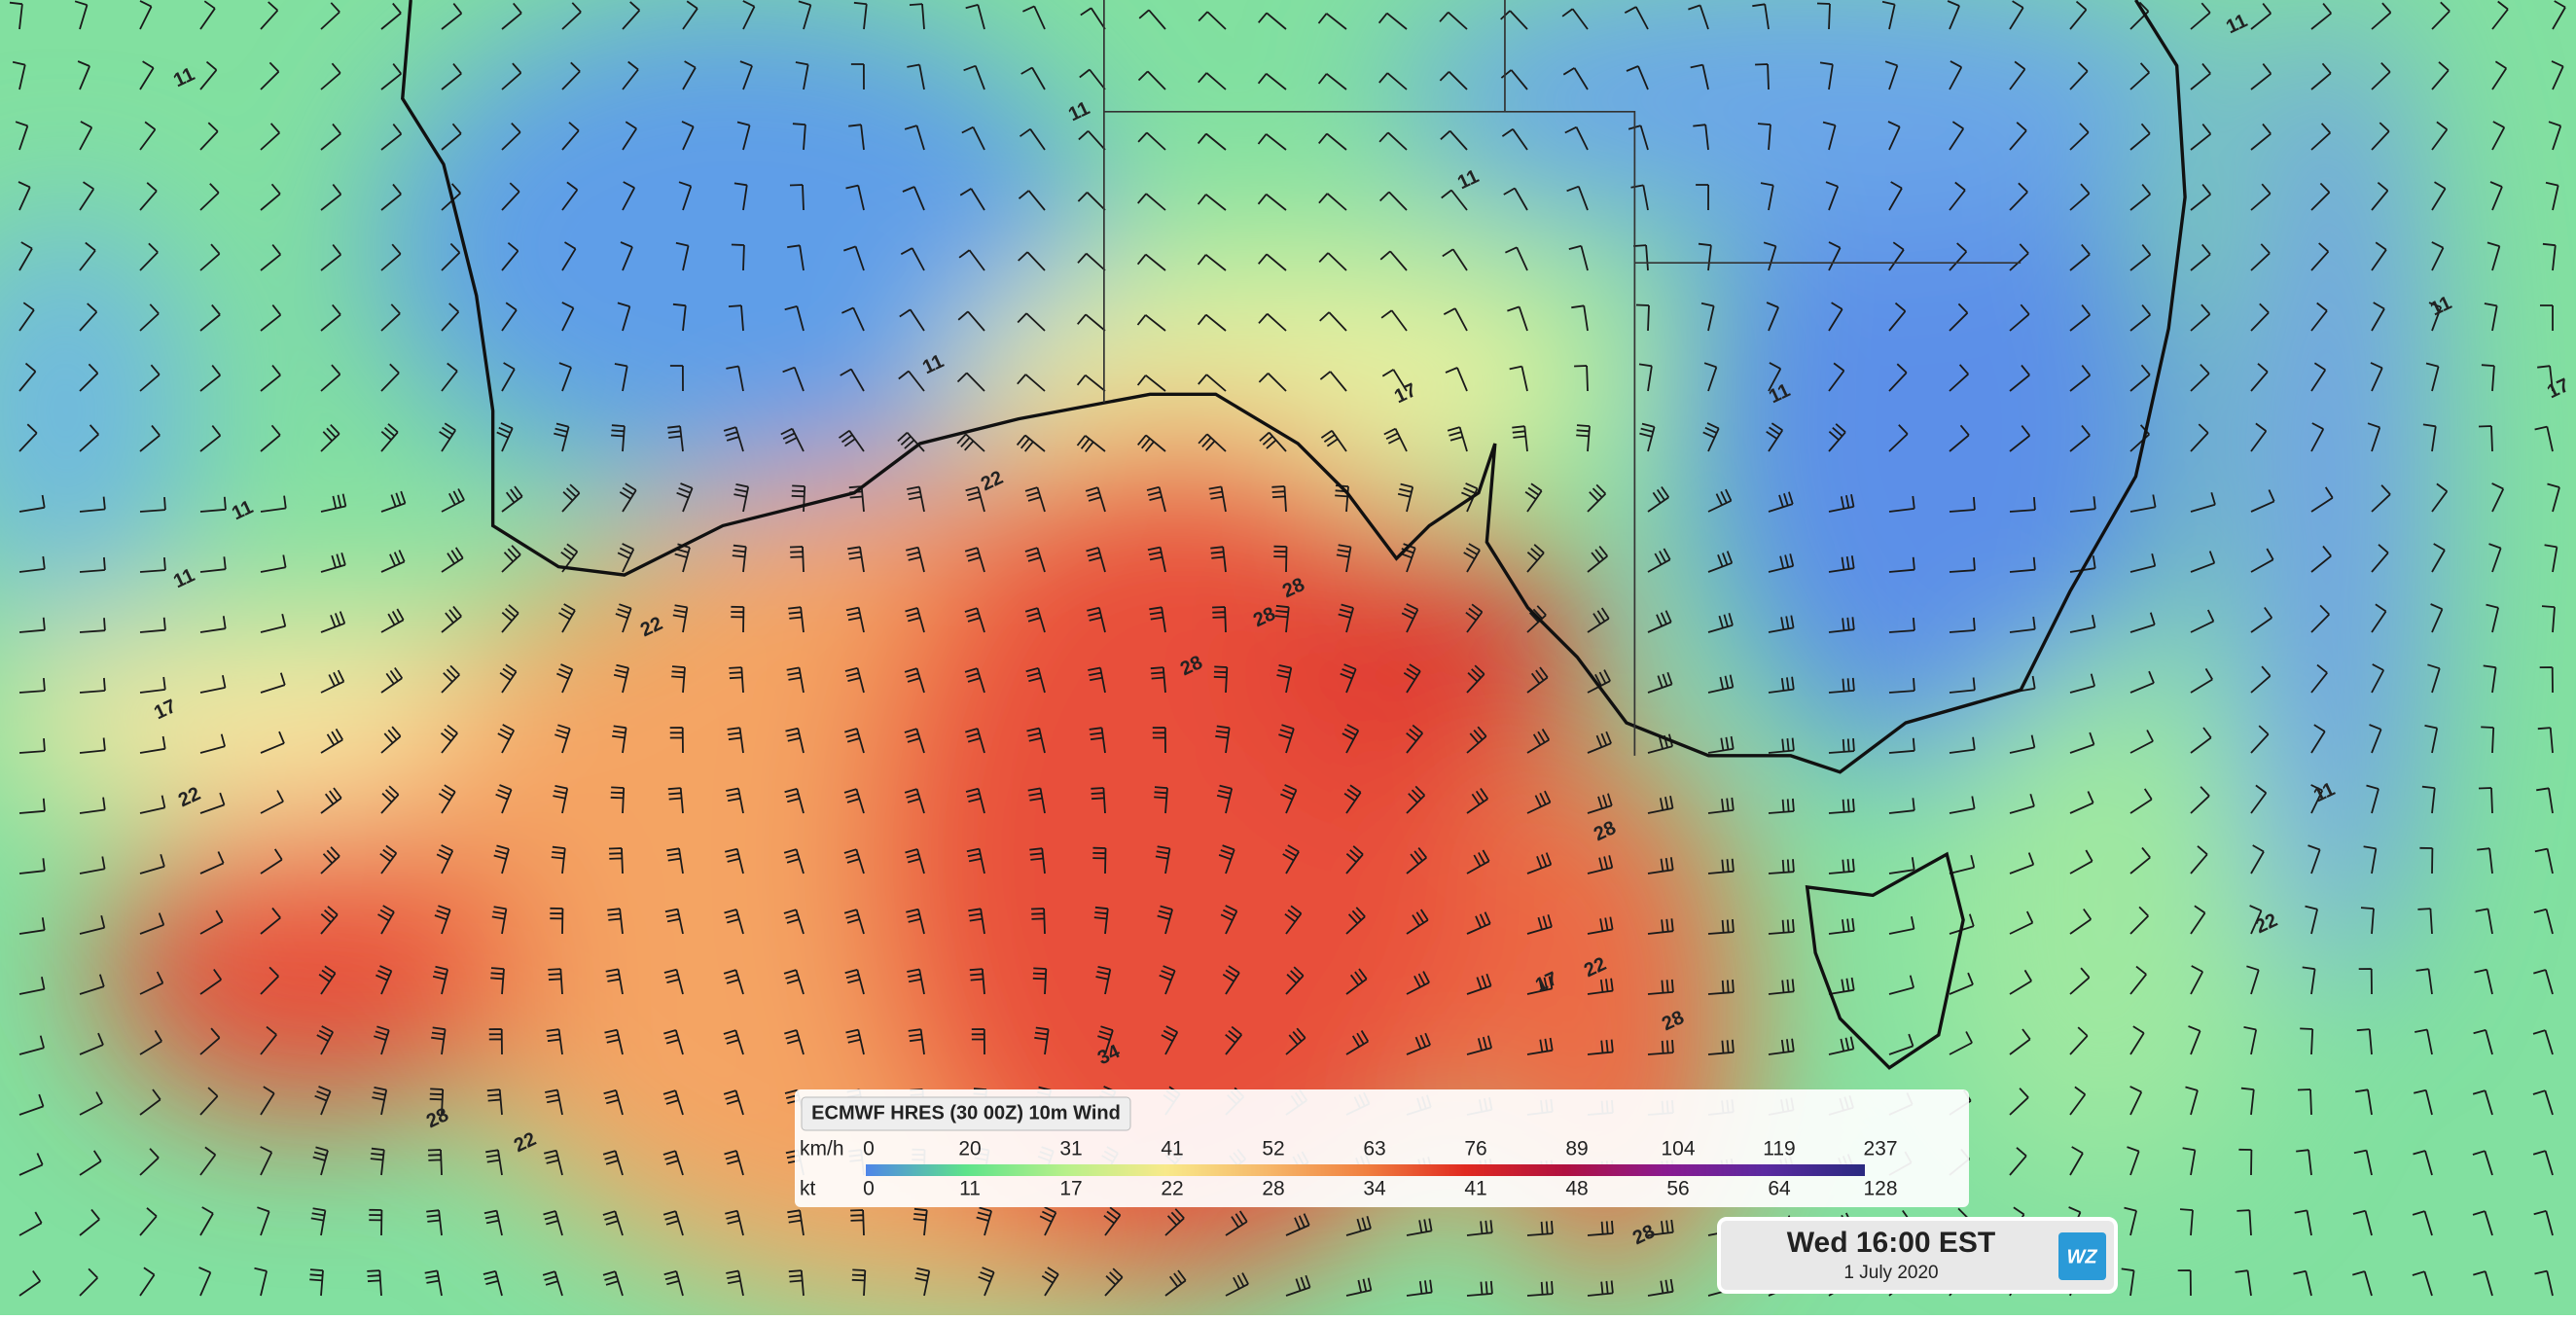 Image resolution: width=2576 pixels, height=1320 pixels. Describe the element at coordinates (970, 1189) in the screenshot. I see `kt-tick-label: 11` at that location.